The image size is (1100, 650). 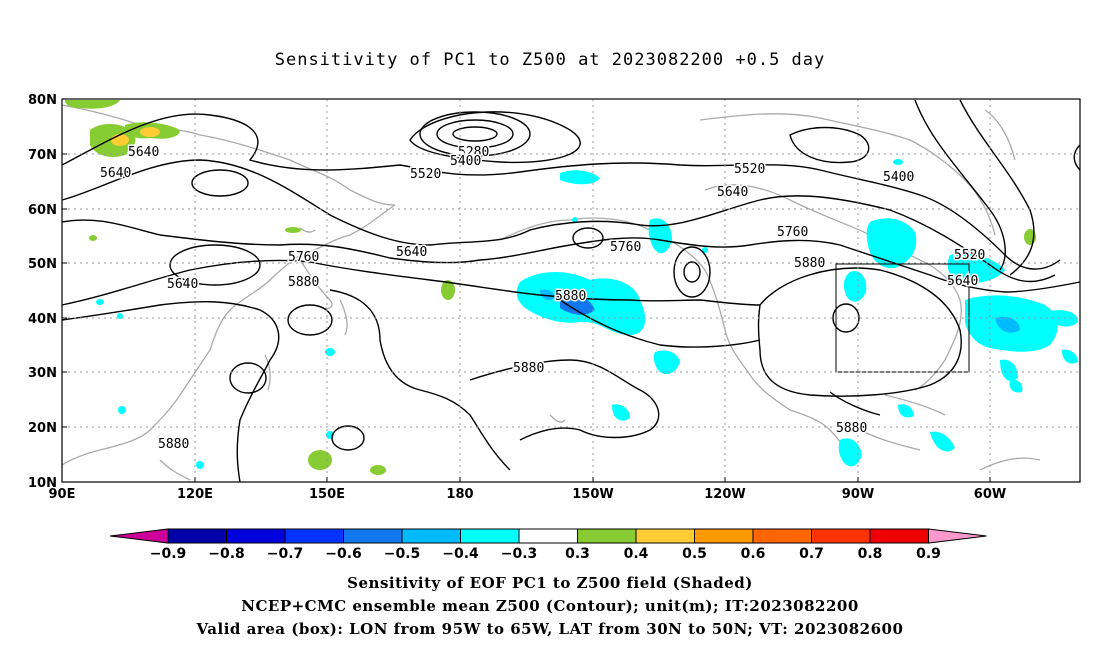 What do you see at coordinates (928, 554) in the screenshot?
I see `colorbar-label: 0.9` at bounding box center [928, 554].